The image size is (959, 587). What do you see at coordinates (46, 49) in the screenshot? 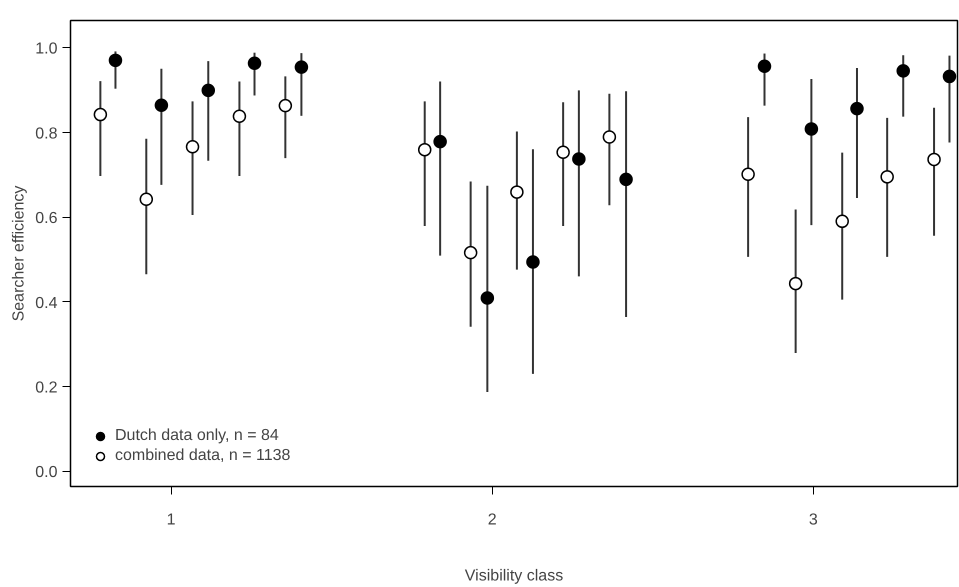
I see `y-tick-label: 1.0` at bounding box center [46, 49].